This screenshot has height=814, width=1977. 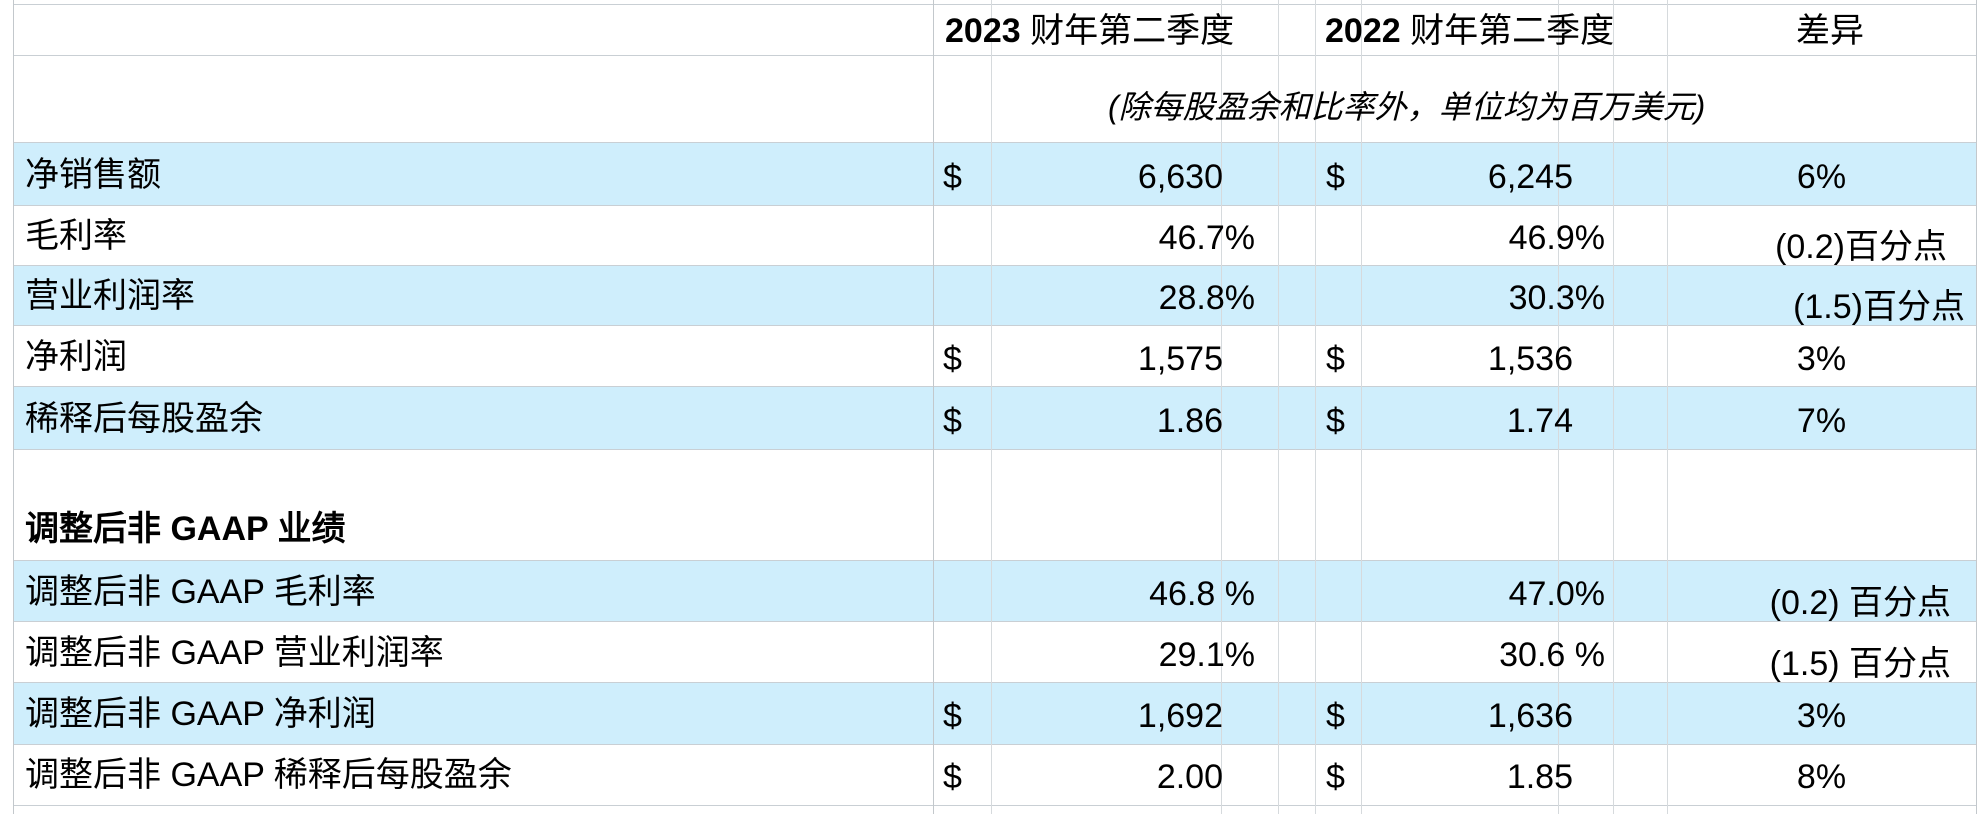 What do you see at coordinates (1530, 716) in the screenshot?
I see `value-fy2022: 1,636` at bounding box center [1530, 716].